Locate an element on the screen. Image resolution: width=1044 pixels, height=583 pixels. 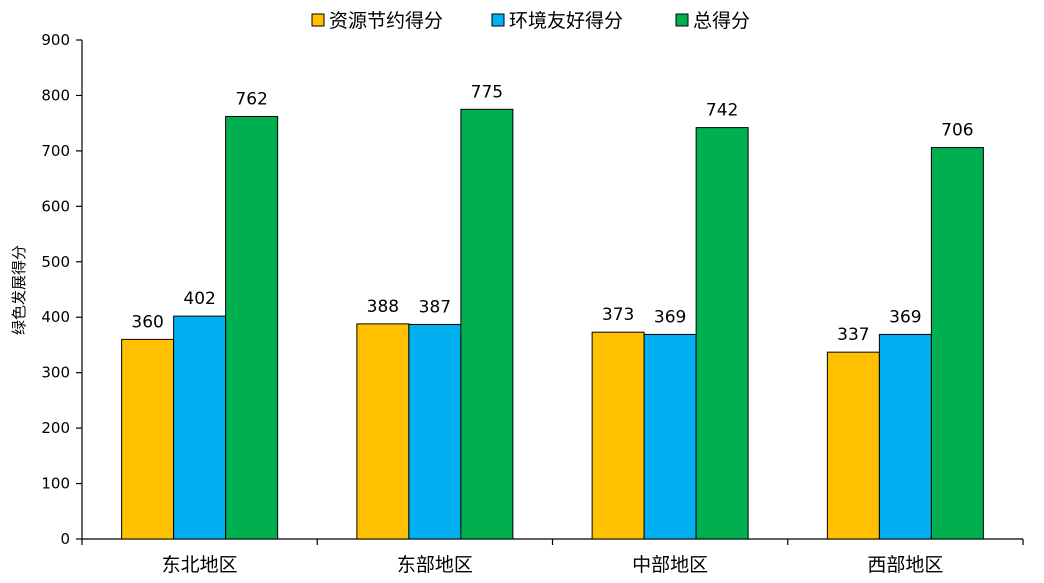
data-label: 387 is located at coordinates (435, 307).